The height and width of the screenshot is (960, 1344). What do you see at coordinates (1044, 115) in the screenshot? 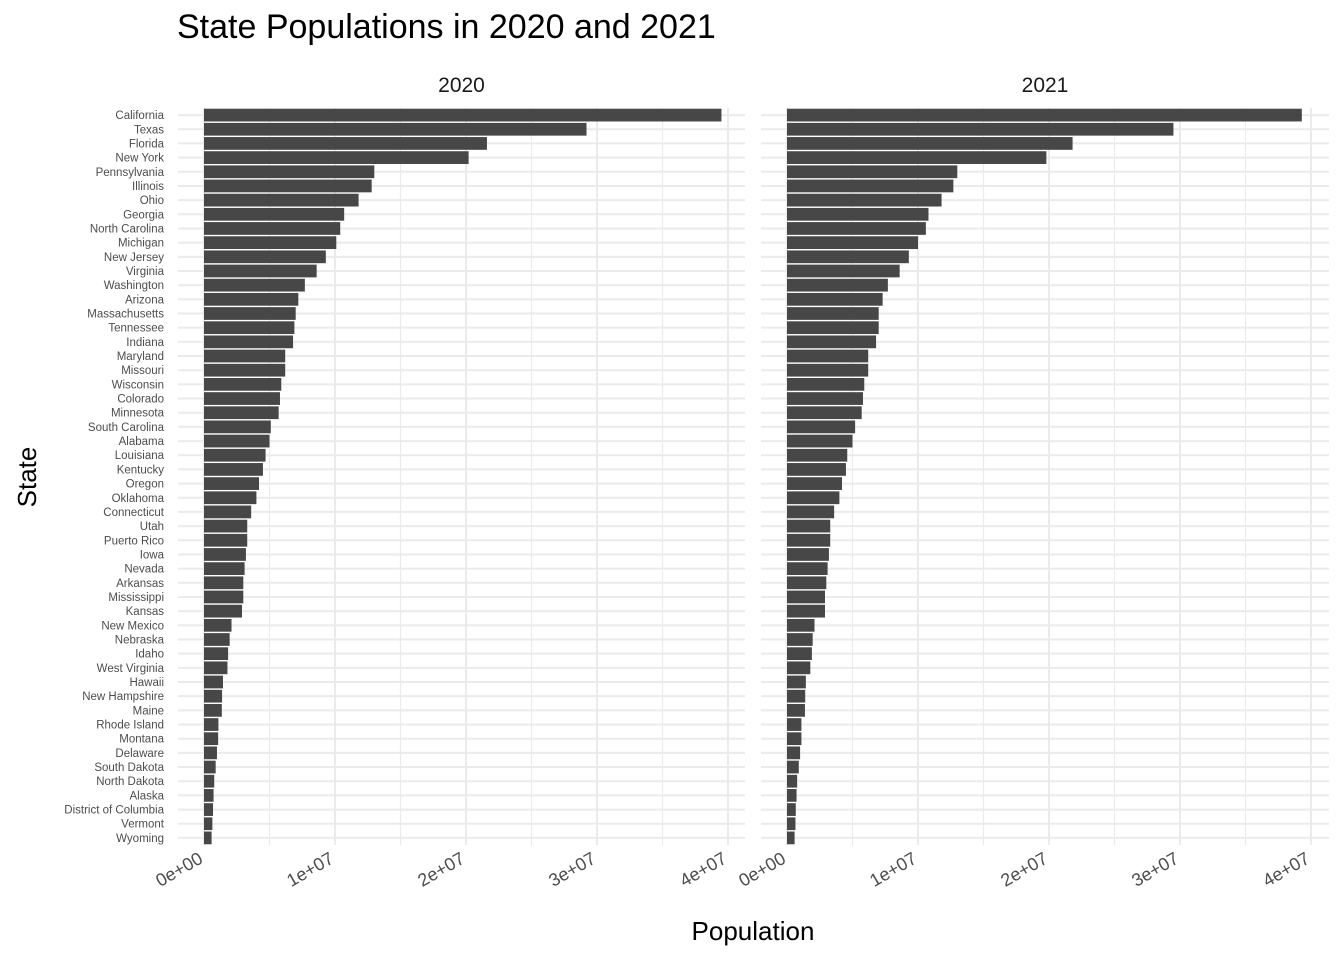
I see `bar-2021-california` at bounding box center [1044, 115].